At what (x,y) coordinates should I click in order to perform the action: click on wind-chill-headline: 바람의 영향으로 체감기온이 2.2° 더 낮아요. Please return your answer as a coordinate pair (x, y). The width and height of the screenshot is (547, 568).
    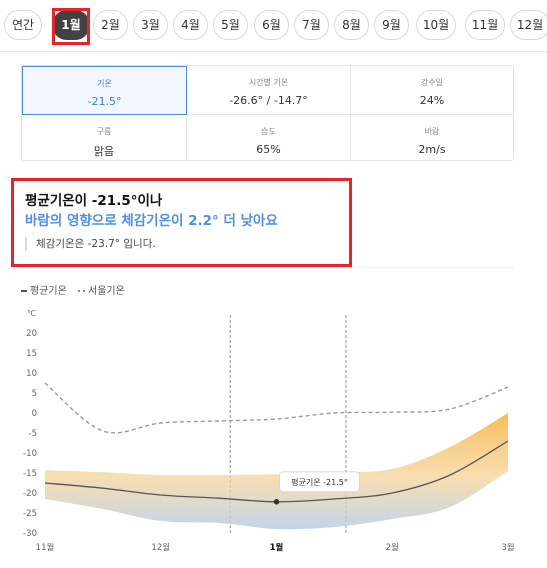
    Looking at the image, I should click on (151, 221).